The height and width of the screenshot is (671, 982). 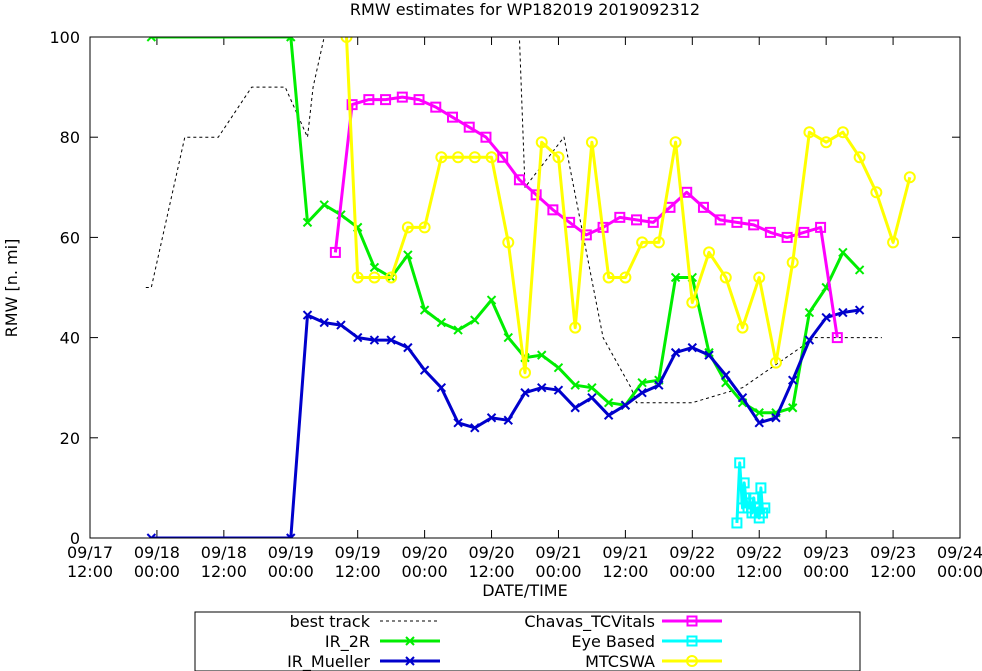 I want to click on x-tick-date: 09/22, so click(x=692, y=552).